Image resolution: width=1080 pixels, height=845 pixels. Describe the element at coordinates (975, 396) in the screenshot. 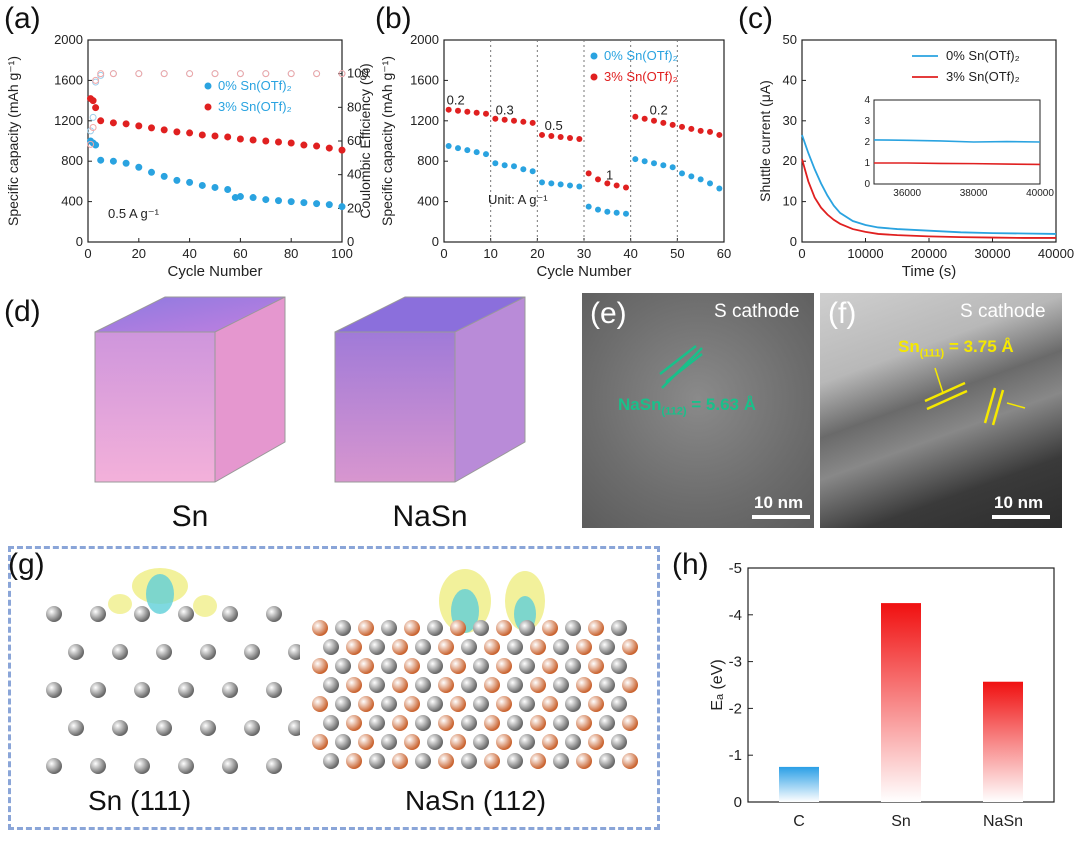

I see `lattice-fringe-marker-f` at that location.